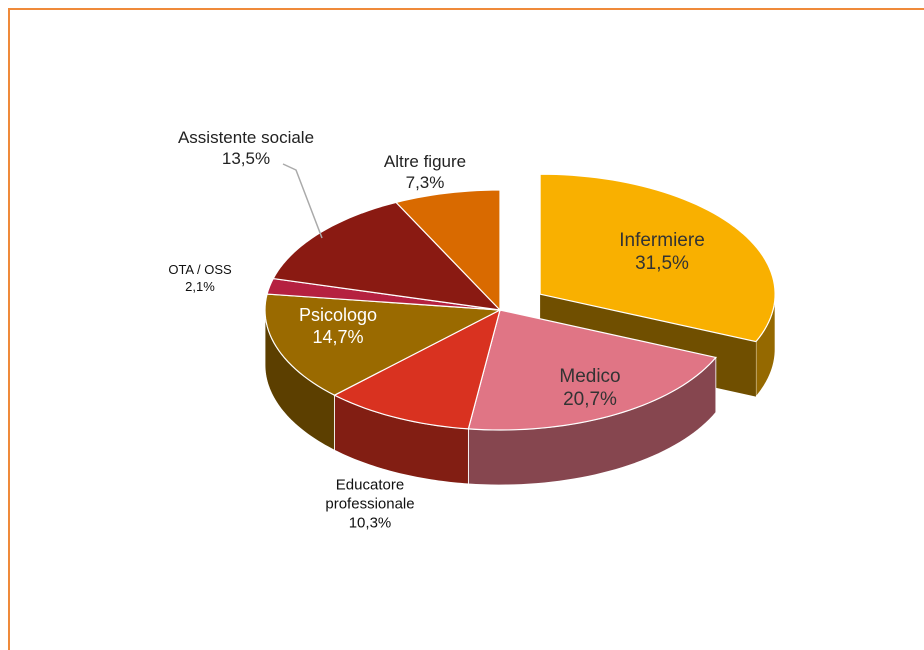 Image resolution: width=924 pixels, height=650 pixels. What do you see at coordinates (246, 137) in the screenshot?
I see `category-label: Assistente sociale` at bounding box center [246, 137].